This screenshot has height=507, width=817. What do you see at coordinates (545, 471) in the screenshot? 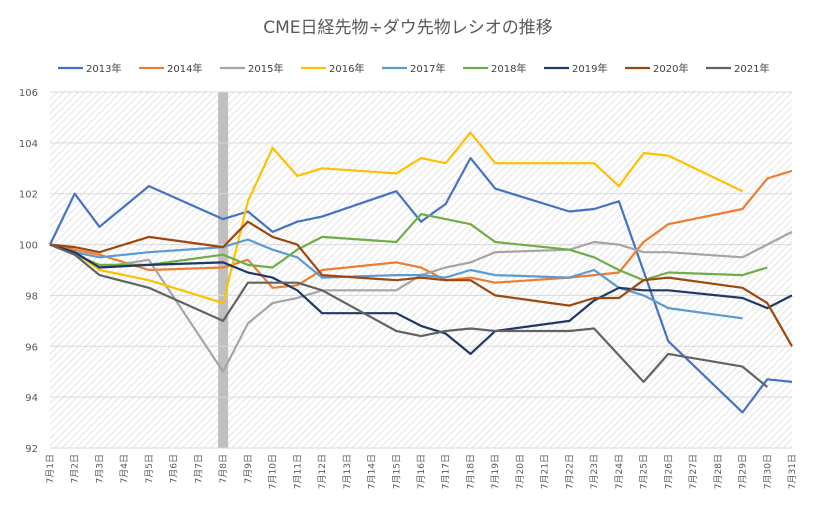
I see `x-tick-label: 7月21日` at bounding box center [545, 471].